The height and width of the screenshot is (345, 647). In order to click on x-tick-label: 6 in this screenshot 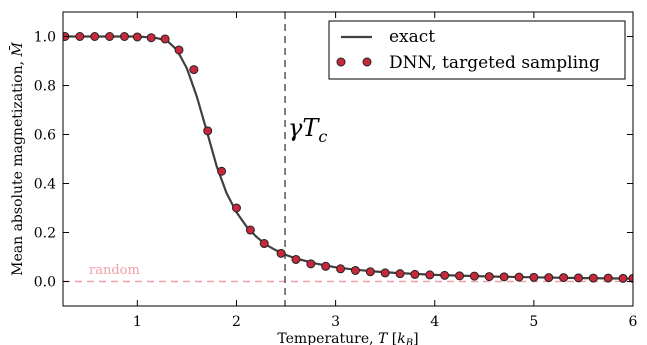, I will do `click(633, 322)`.